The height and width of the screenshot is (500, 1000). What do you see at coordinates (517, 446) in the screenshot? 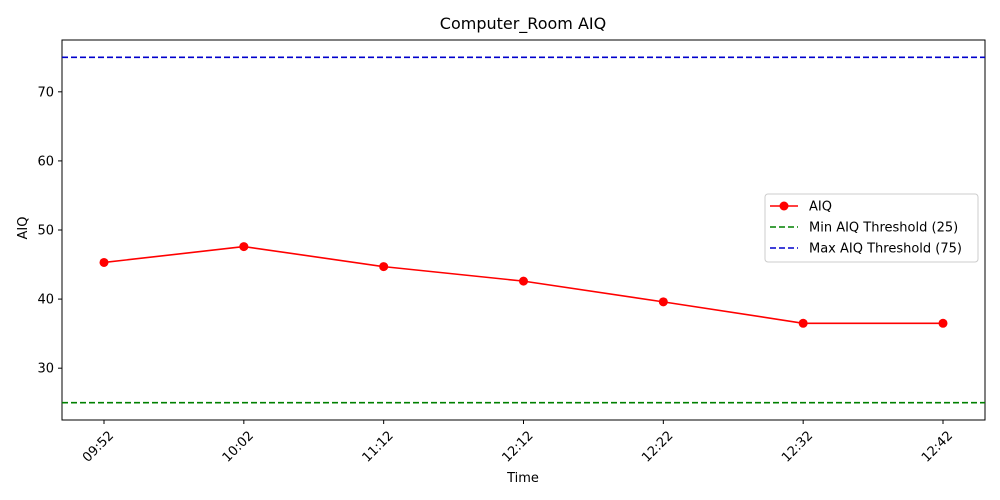
I see `x-tick-label: 12:12` at bounding box center [517, 446].